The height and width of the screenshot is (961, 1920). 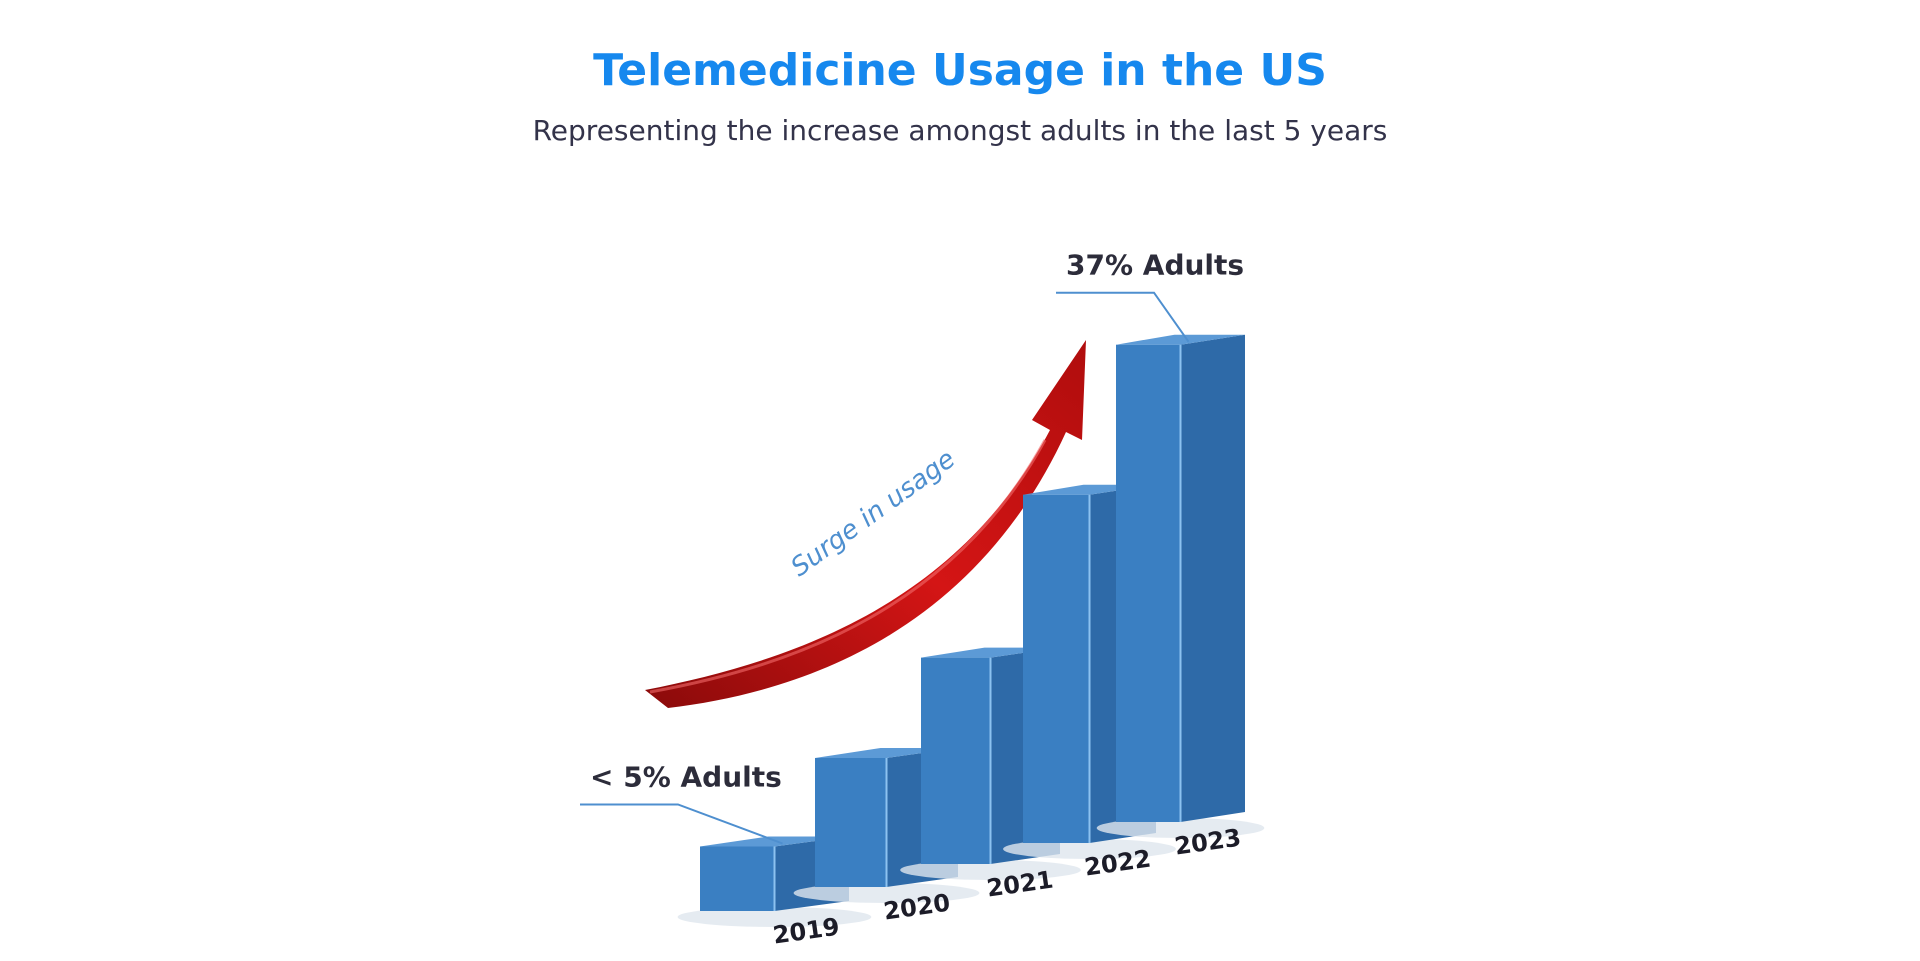 I want to click on value-label: < 5% Adults, so click(x=686, y=777).